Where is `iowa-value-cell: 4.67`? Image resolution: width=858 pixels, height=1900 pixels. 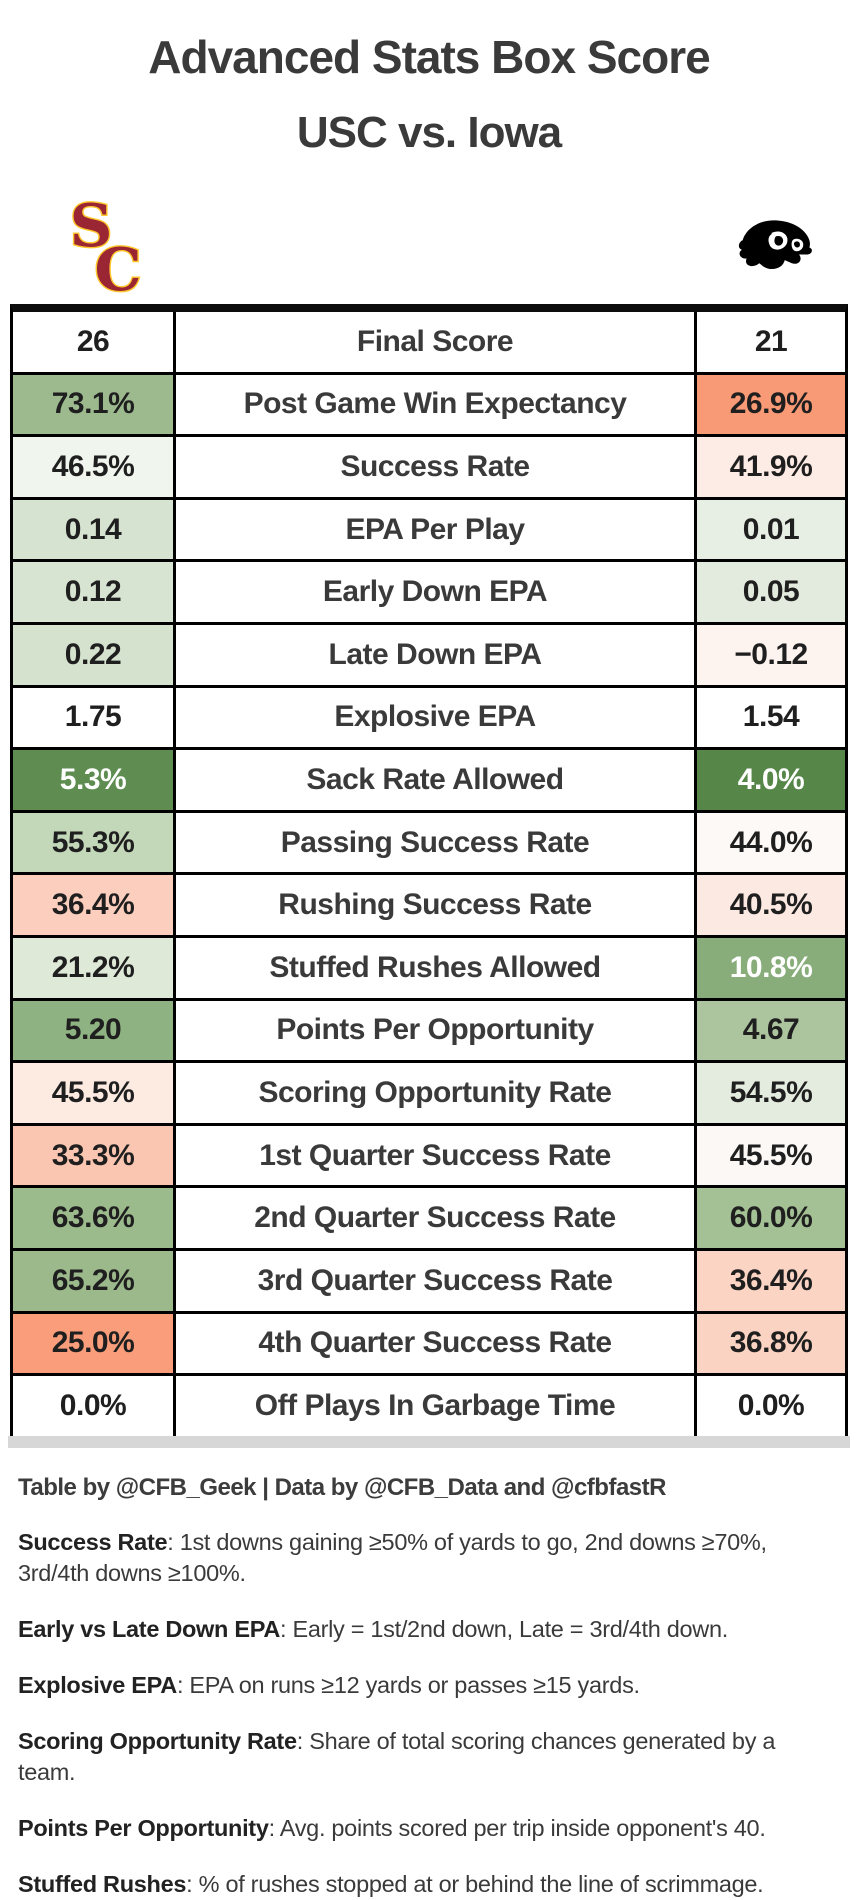 iowa-value-cell: 4.67 is located at coordinates (771, 1030).